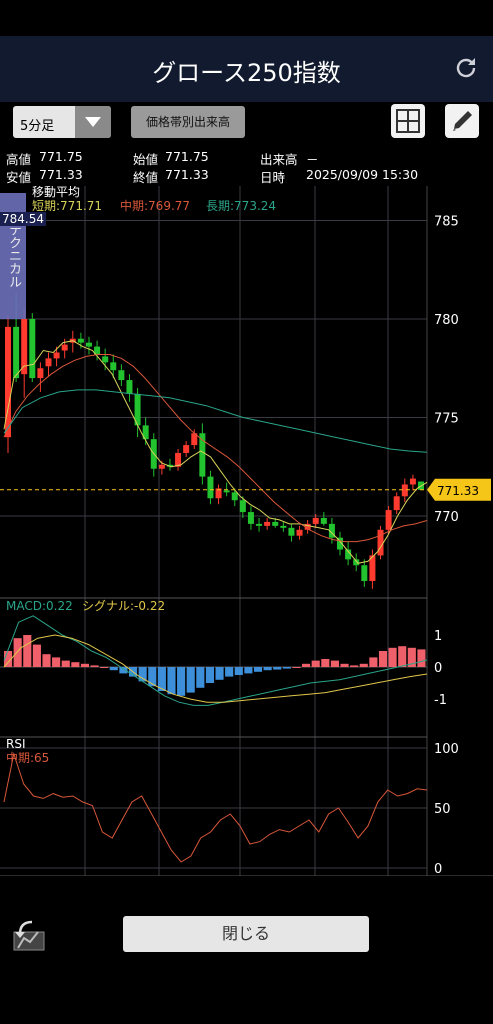 Image resolution: width=493 pixels, height=1024 pixels. I want to click on rsi-line, so click(215, 807).